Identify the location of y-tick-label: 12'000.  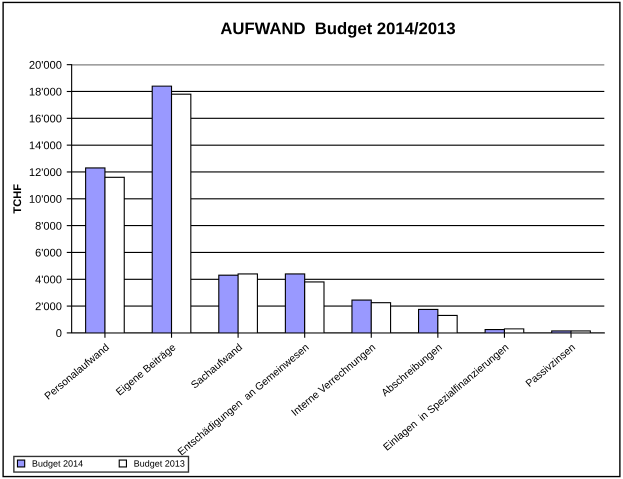
(46, 172).